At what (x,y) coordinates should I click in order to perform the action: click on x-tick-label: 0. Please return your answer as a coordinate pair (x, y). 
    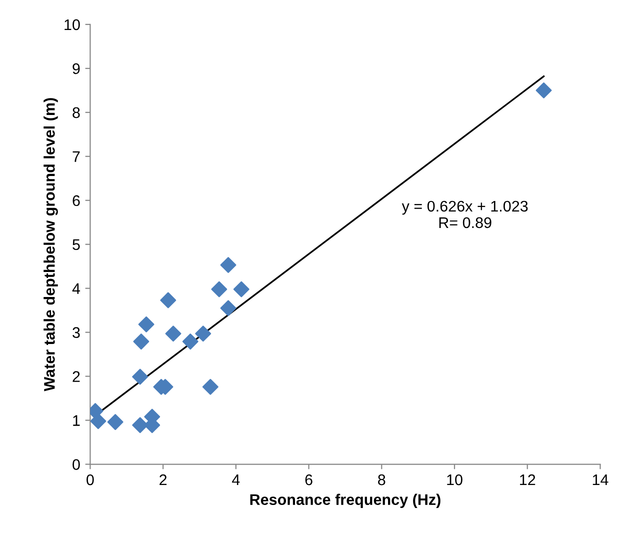
    Looking at the image, I should click on (90, 480).